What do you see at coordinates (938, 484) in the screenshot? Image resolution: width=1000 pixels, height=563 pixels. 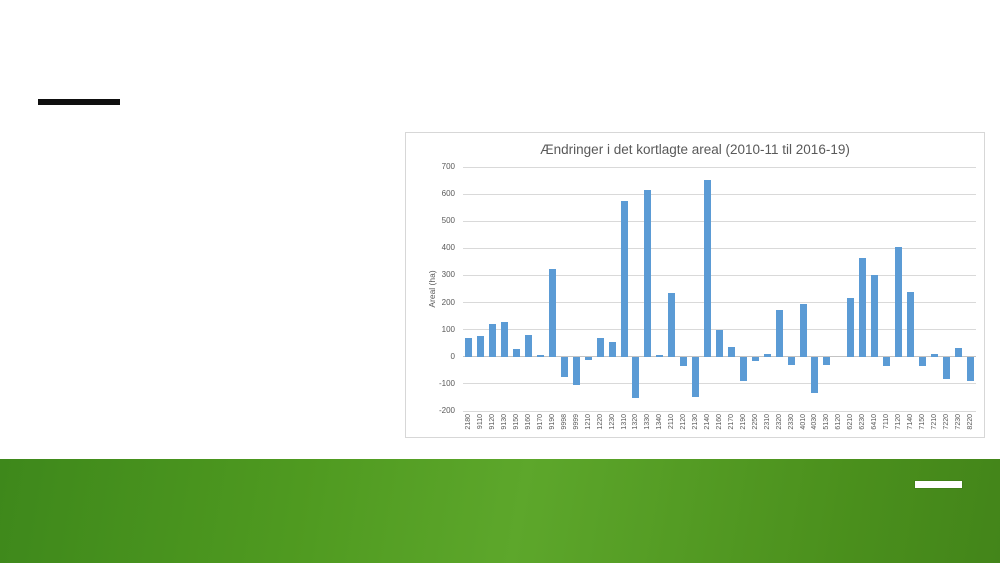 I see `footer-accent-dash` at bounding box center [938, 484].